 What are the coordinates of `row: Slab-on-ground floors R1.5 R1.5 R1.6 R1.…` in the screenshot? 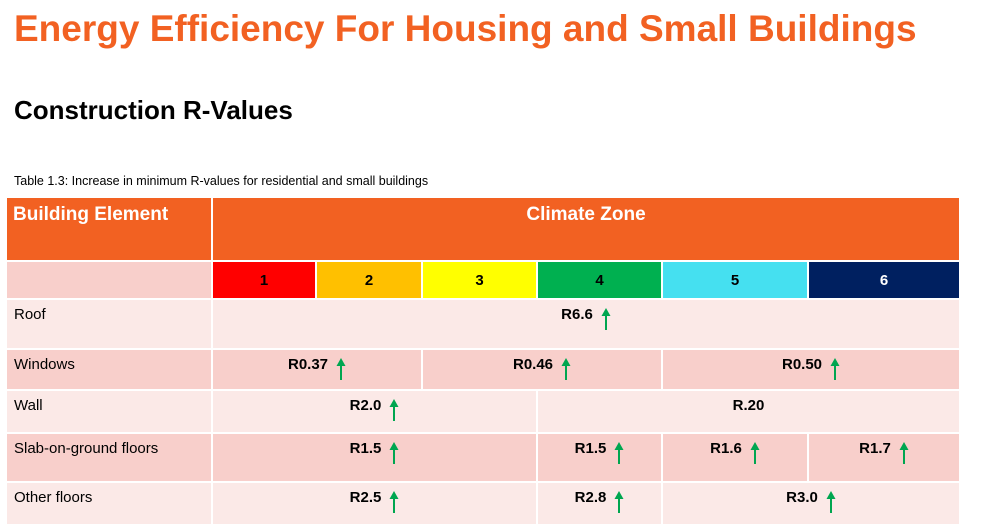 It's located at (483, 457).